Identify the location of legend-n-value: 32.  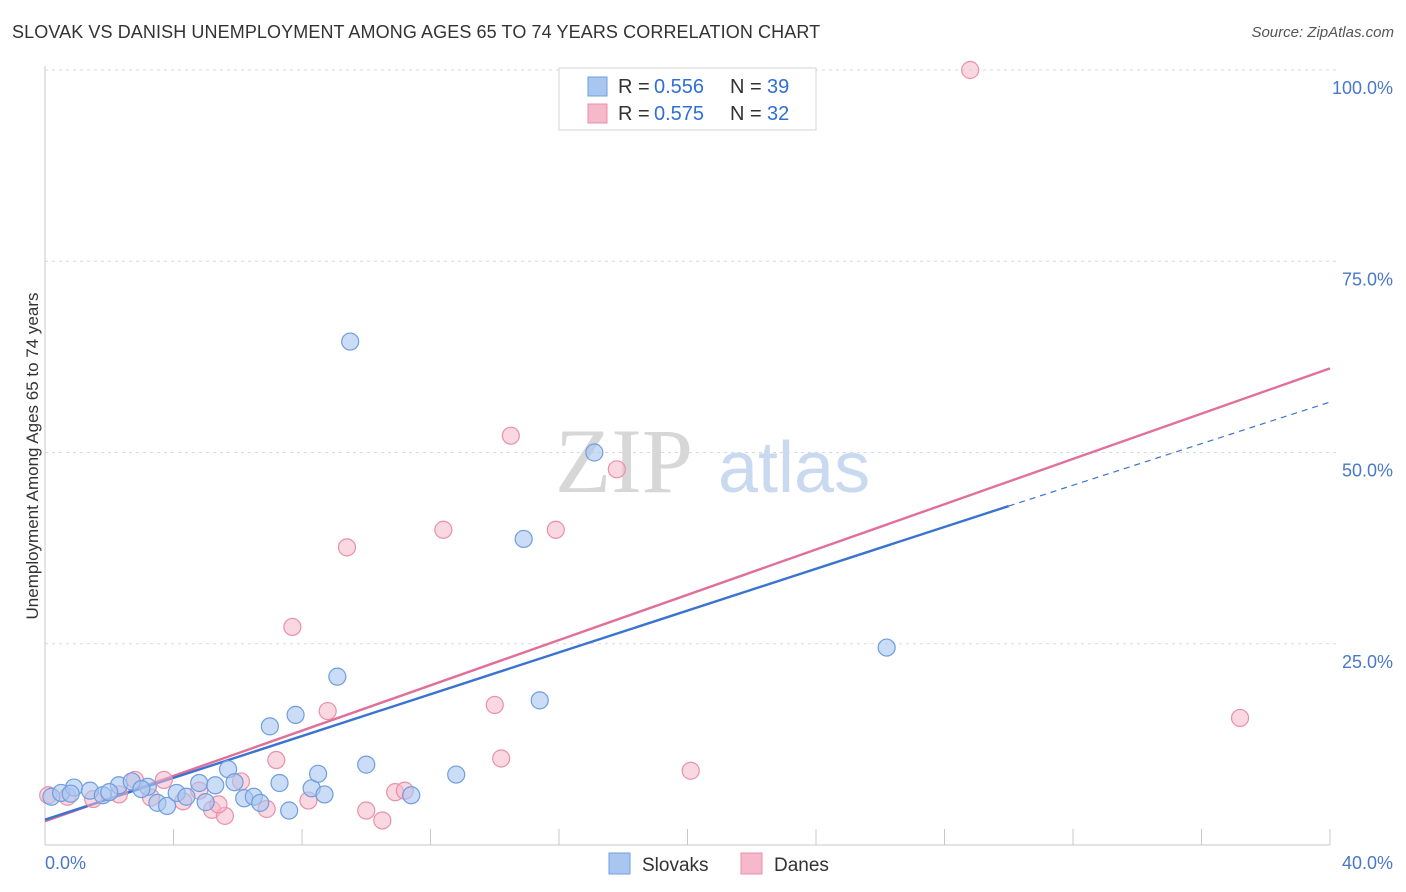
(778, 114).